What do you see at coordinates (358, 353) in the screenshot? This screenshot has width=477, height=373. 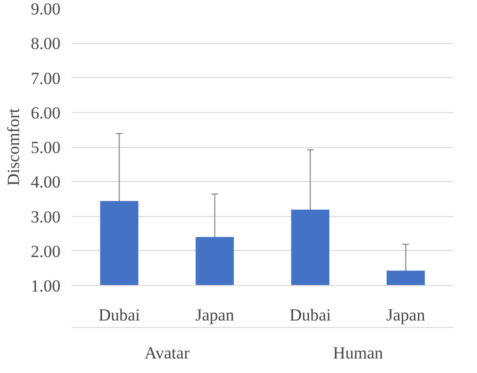 I see `text: Human` at bounding box center [358, 353].